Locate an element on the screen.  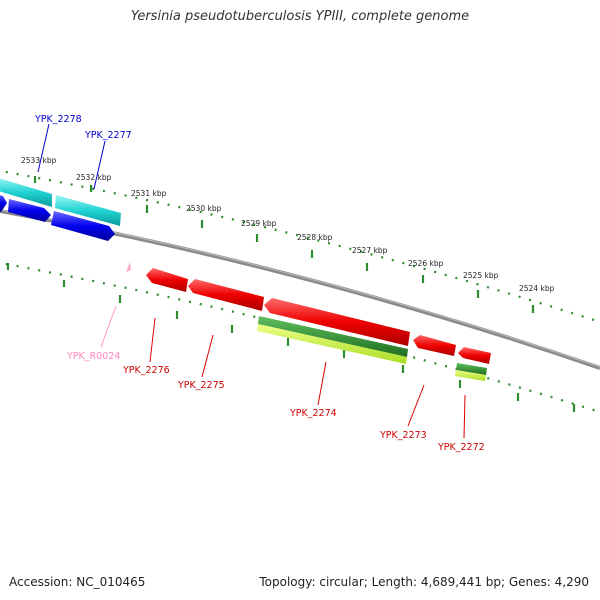
feature-YPK_2272-green is located at coordinates (471, 369).